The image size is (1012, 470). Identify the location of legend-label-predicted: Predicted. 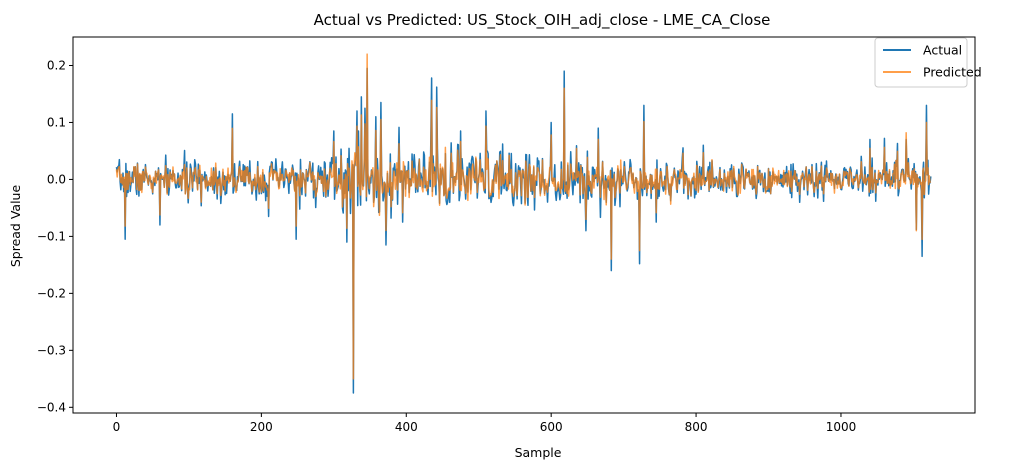
(952, 72).